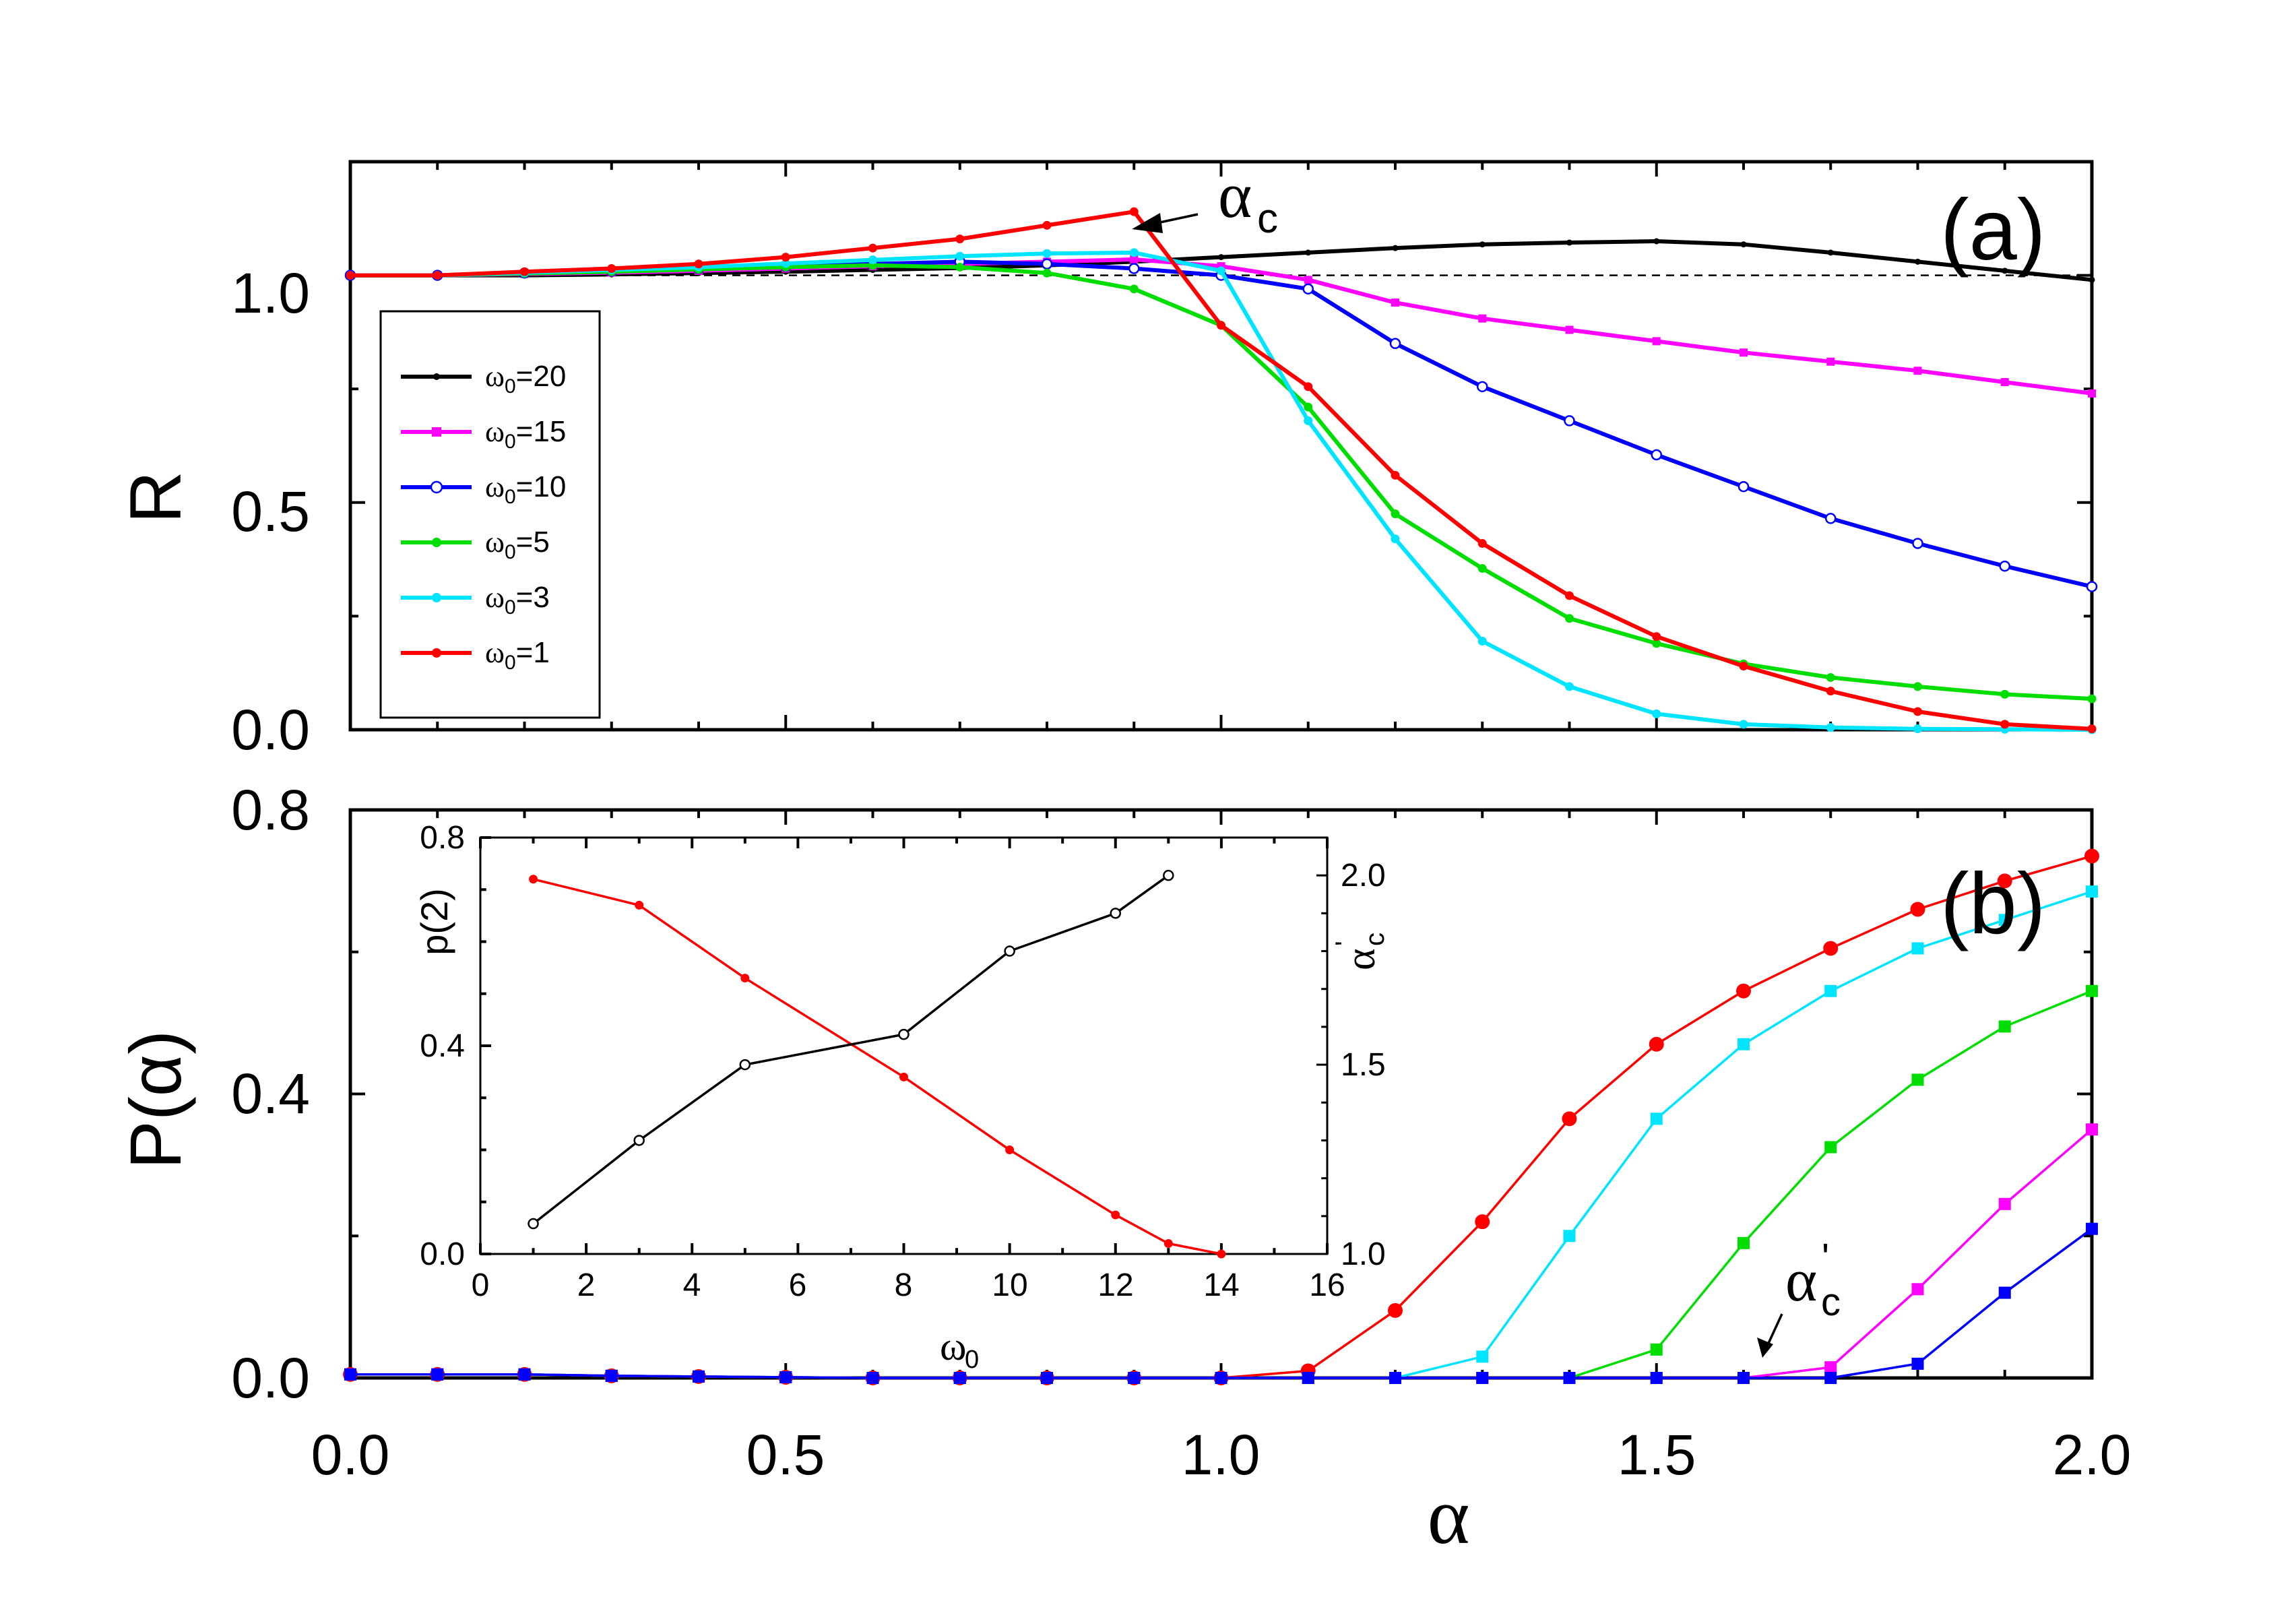  I want to click on series-ω0=10, so click(1221, 1303).